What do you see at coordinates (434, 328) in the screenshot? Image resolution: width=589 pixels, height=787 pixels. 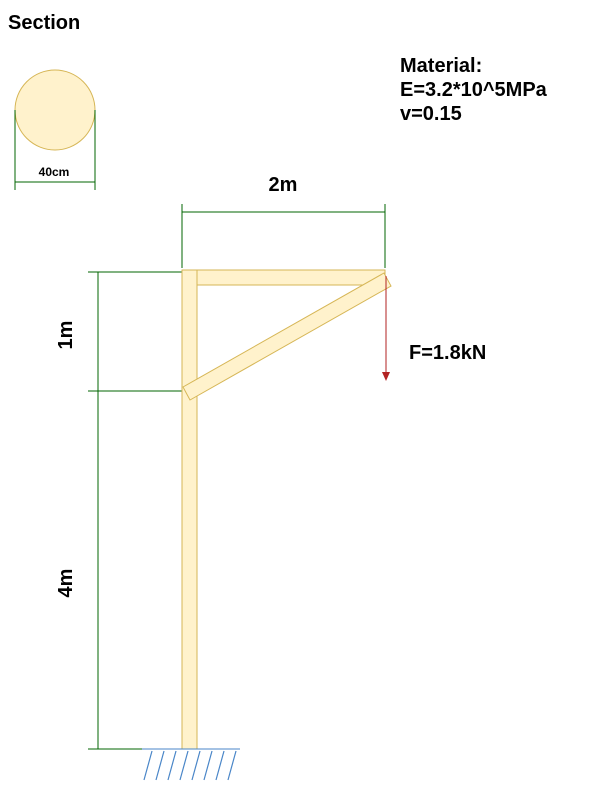 I see `load: F=1.8kN` at bounding box center [434, 328].